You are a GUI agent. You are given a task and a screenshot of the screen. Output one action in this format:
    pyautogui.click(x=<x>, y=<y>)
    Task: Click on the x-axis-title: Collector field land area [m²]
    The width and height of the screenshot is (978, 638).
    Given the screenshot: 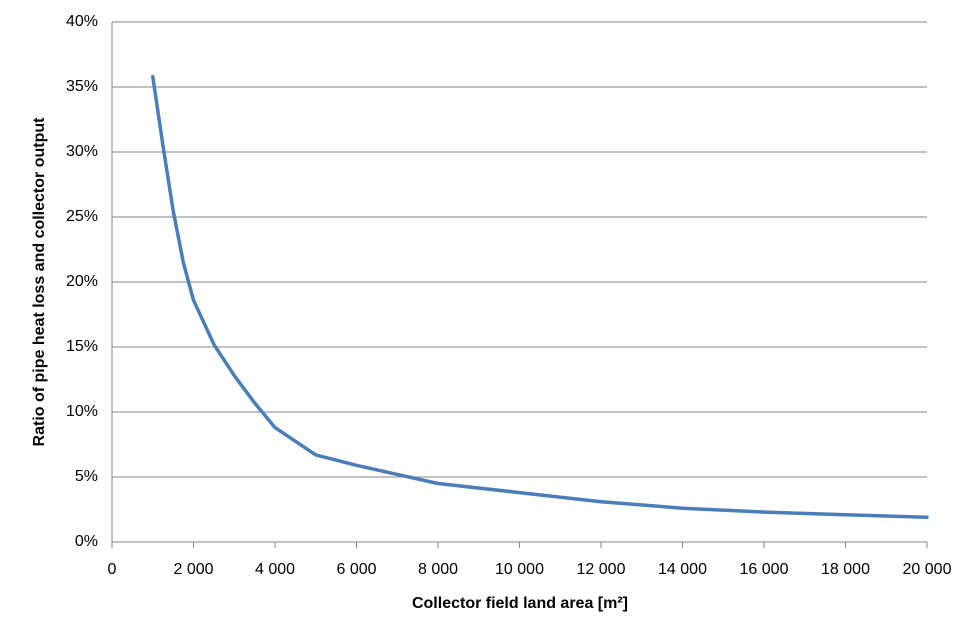 What is the action you would take?
    pyautogui.click(x=520, y=603)
    